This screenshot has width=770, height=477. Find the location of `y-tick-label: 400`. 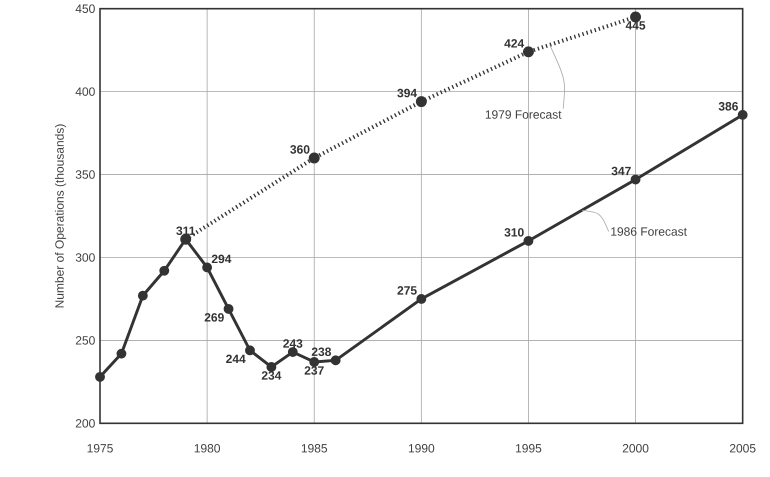

y-tick-label: 400 is located at coordinates (85, 91).